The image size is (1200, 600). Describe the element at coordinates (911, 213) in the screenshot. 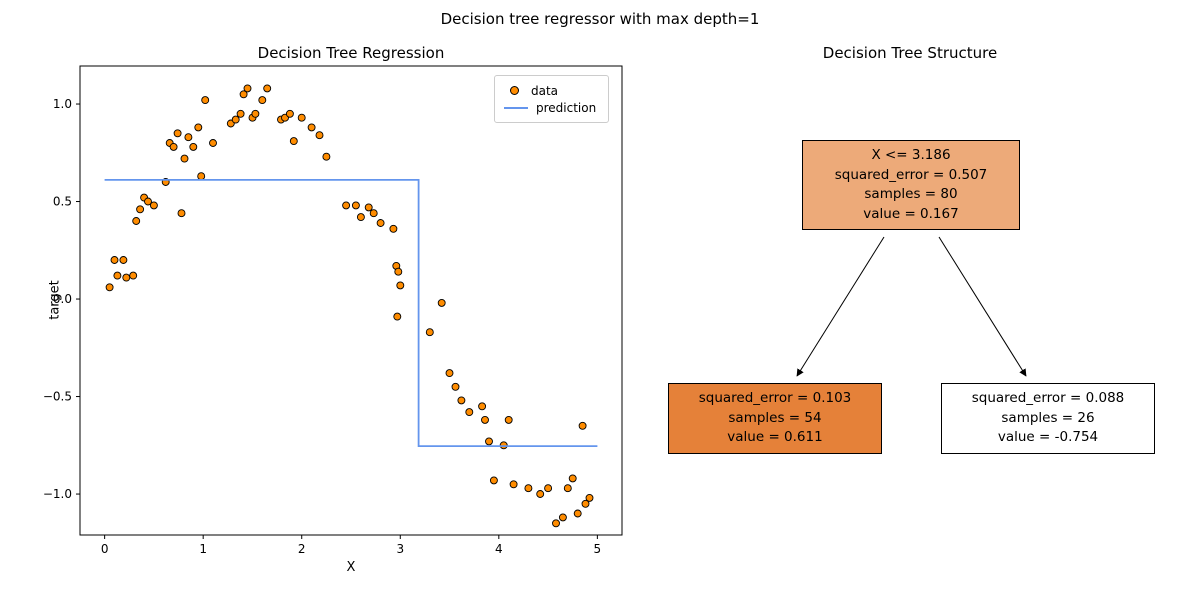

I see `tree-node-line: value = 0.167` at that location.